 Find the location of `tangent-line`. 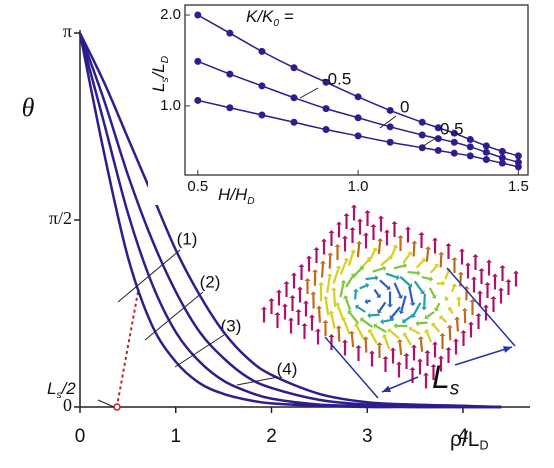

tangent-line is located at coordinates (127, 349).